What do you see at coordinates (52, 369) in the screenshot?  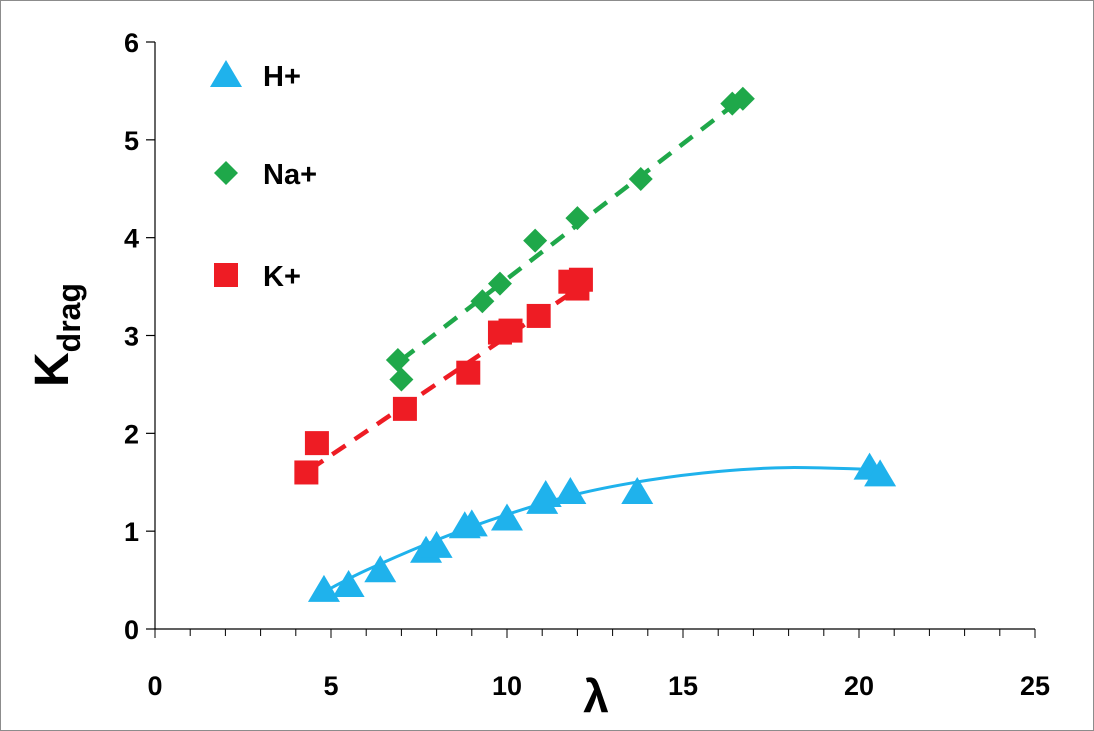 I see `y-axis-label-main: K` at bounding box center [52, 369].